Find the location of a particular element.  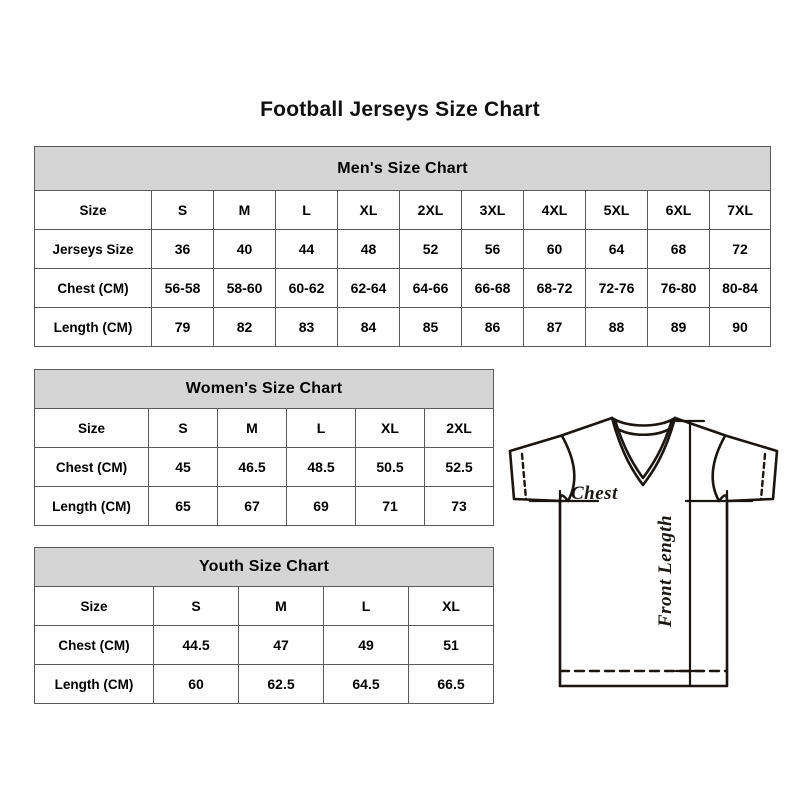

mens-header-7xl: 7XL is located at coordinates (740, 210).